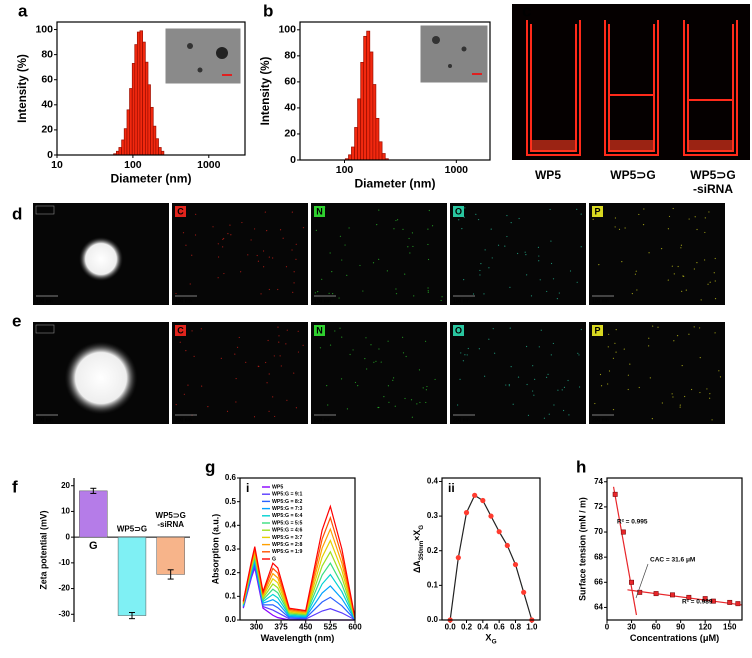  I want to click on x-tick-label: 525, so click(331, 627).